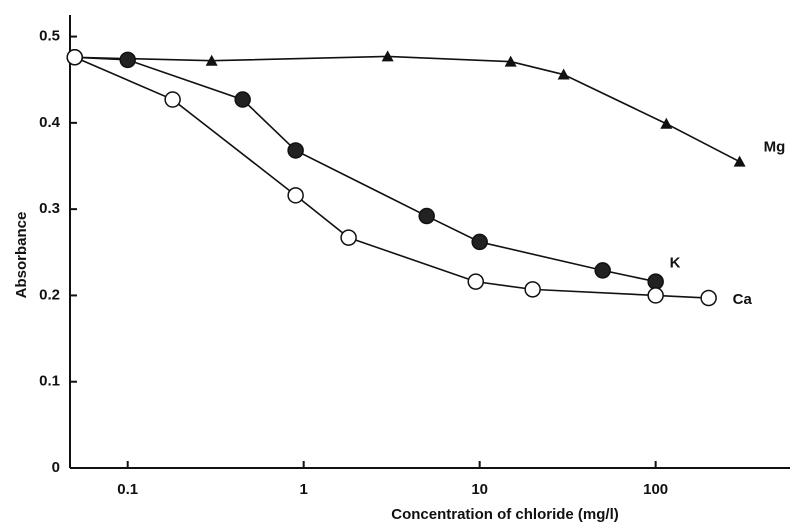  Describe the element at coordinates (49, 381) in the screenshot. I see `y-tick-label: 0.1` at that location.